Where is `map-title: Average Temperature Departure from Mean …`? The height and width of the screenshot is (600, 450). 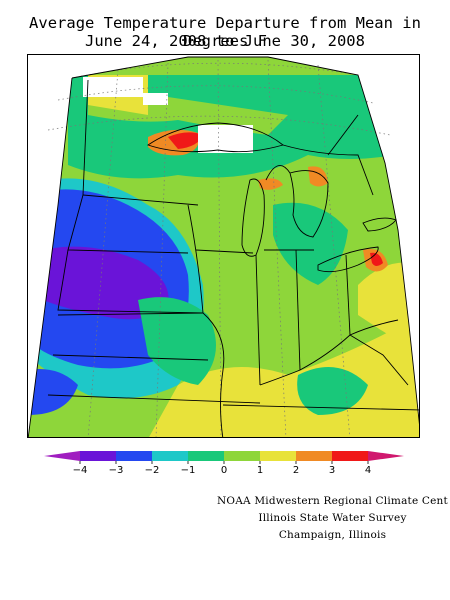
map-title: Average Temperature Departure from Mean … is located at coordinates (225, 32).